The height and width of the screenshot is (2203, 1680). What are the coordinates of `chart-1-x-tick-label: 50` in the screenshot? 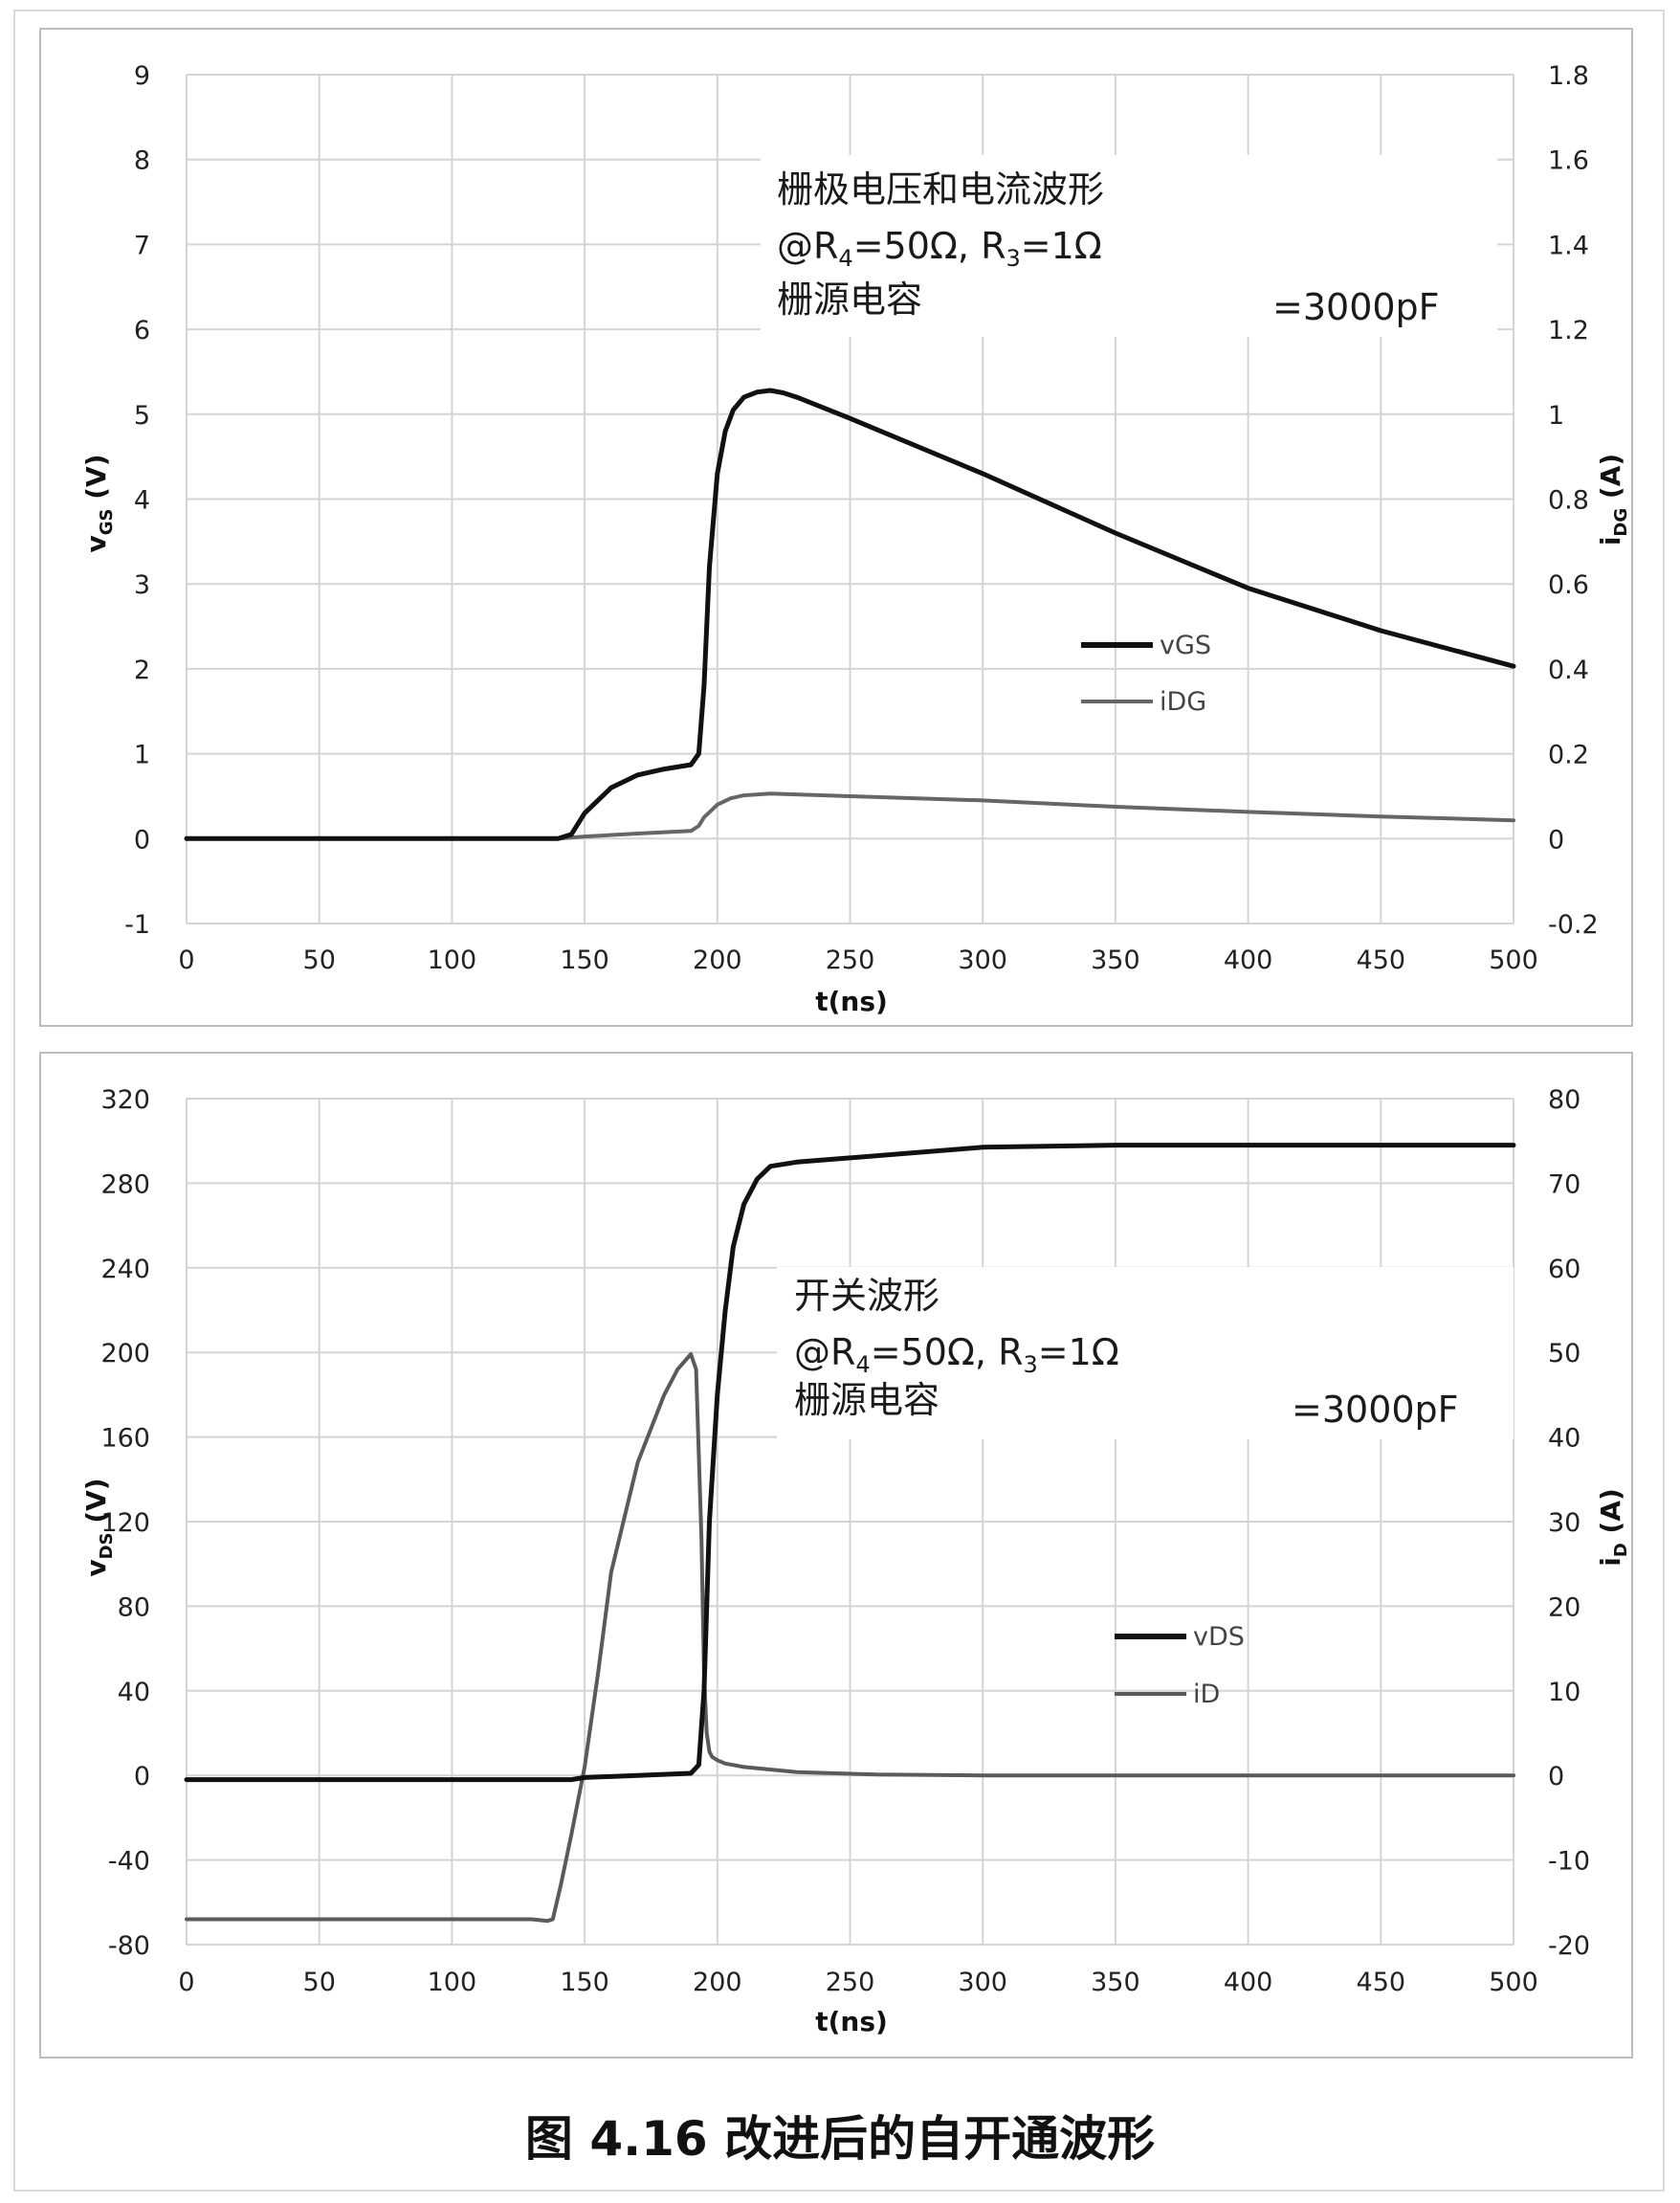 It's located at (319, 961).